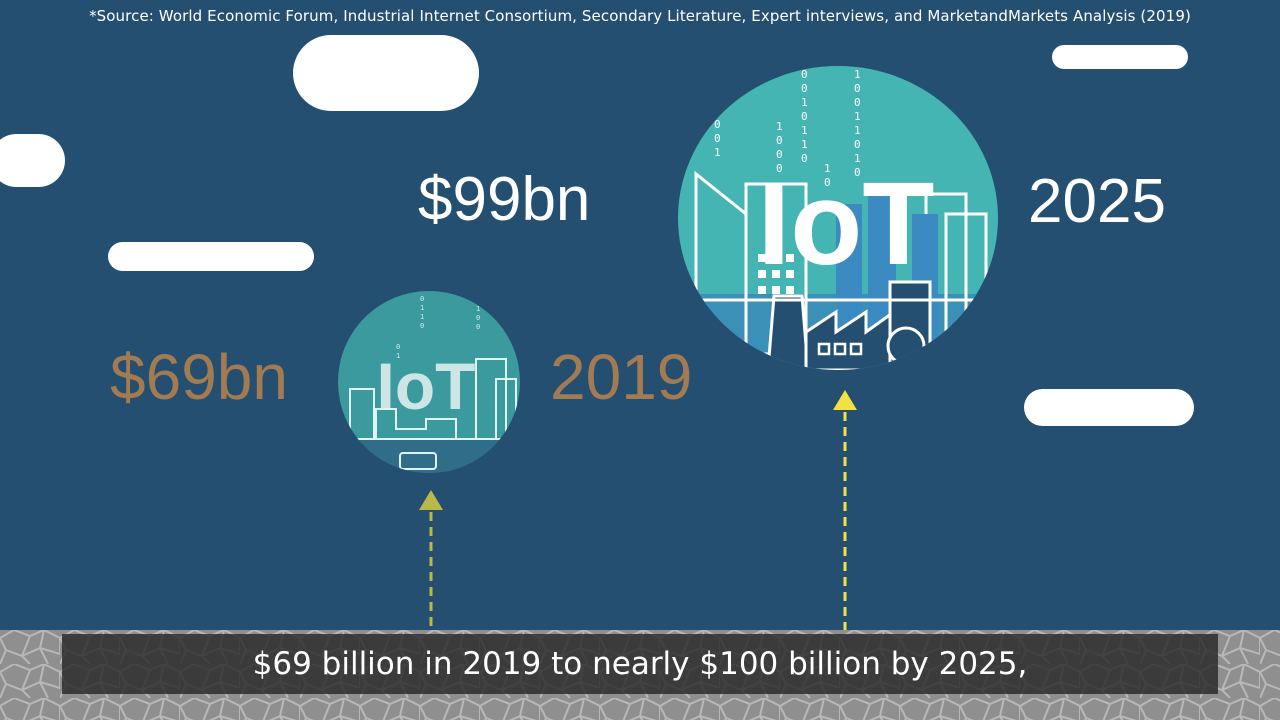  What do you see at coordinates (504, 199) in the screenshot?
I see `market-value-2025: $99bn` at bounding box center [504, 199].